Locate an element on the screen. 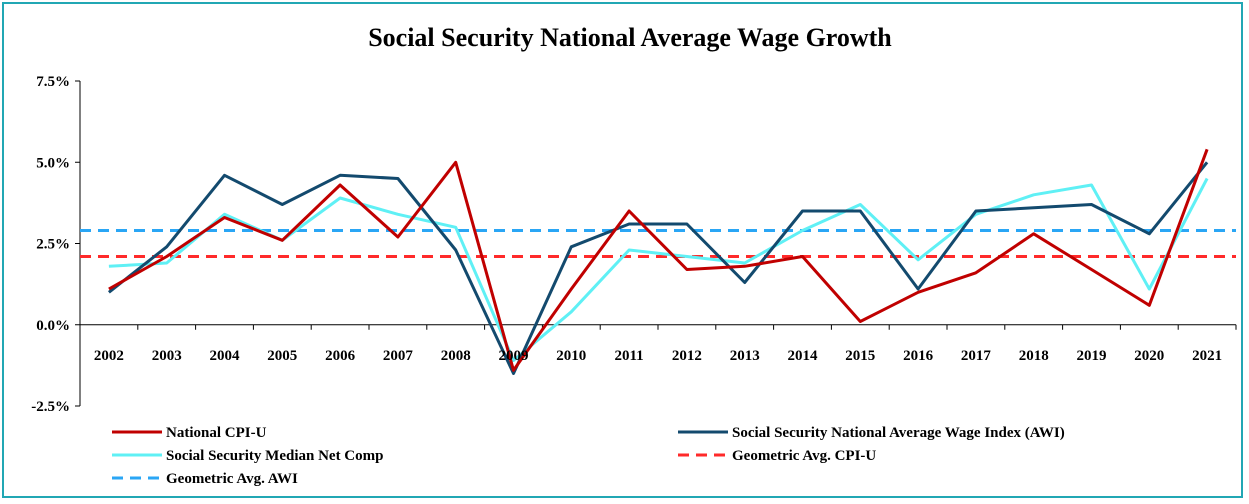 This screenshot has height=504, width=1249. legend-label: Geometric Avg. AWI is located at coordinates (232, 479).